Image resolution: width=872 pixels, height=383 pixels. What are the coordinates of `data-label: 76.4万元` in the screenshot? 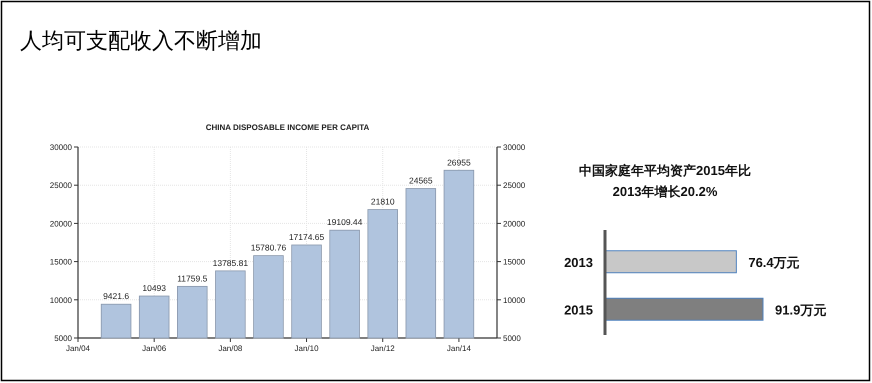 It's located at (774, 262).